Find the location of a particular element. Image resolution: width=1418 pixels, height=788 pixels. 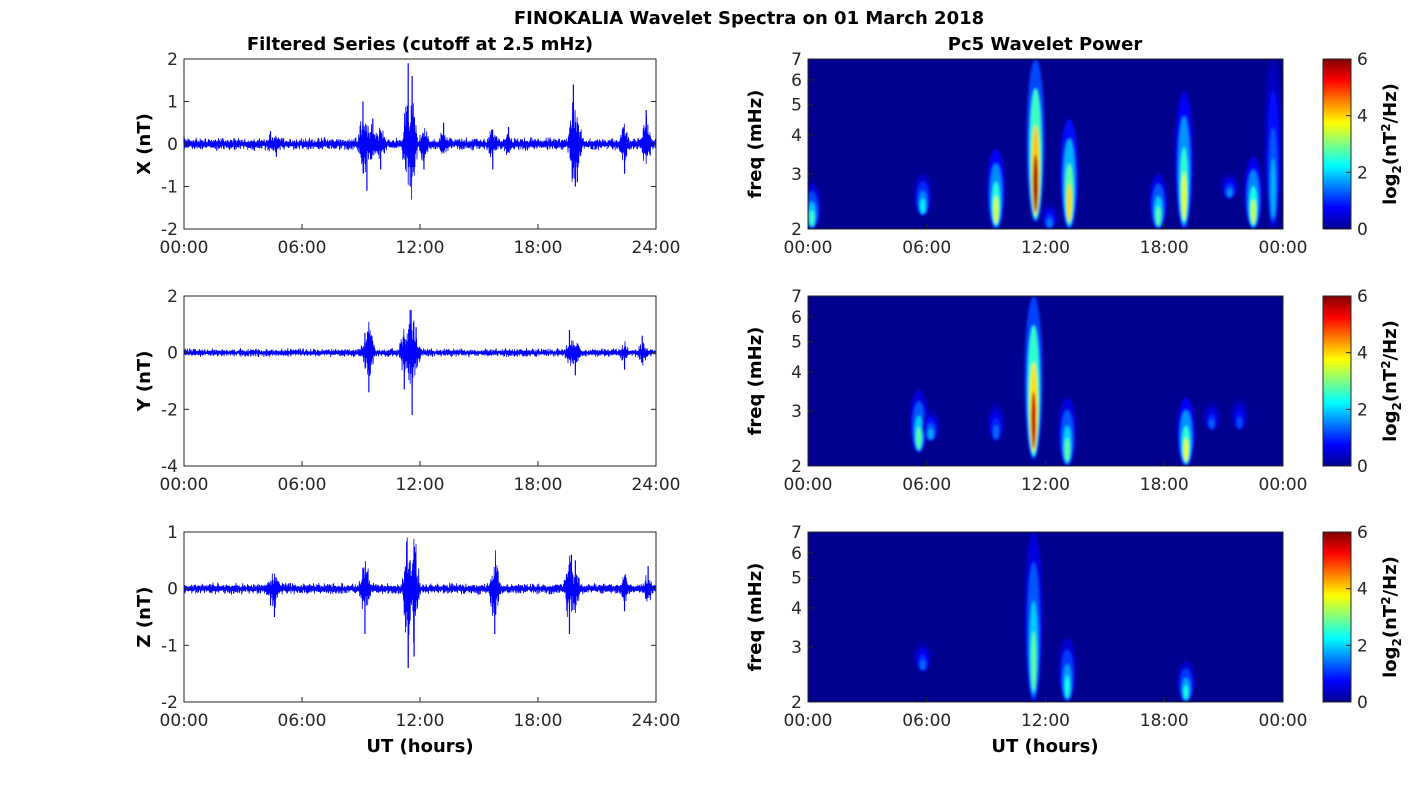

y-axis-label: X (nT) is located at coordinates (144, 144).